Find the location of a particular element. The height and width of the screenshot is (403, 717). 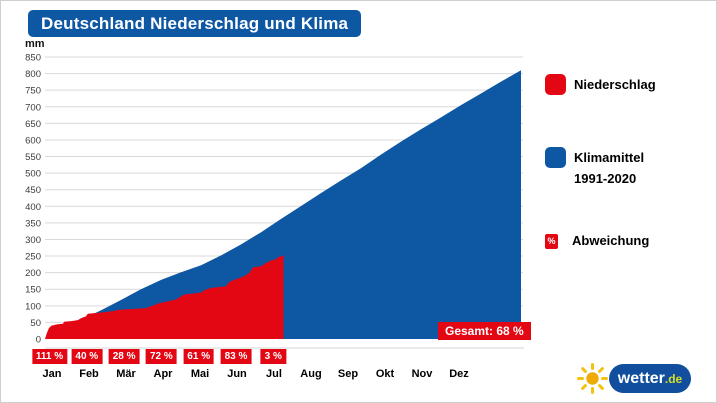

month-label-mai: Mai is located at coordinates (200, 374).